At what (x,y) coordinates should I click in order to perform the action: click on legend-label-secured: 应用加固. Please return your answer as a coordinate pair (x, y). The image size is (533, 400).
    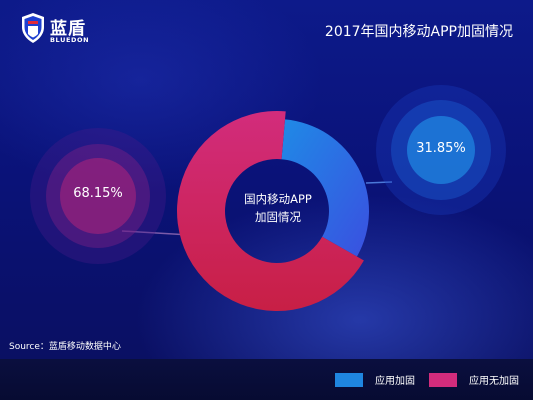
    Looking at the image, I should click on (395, 381).